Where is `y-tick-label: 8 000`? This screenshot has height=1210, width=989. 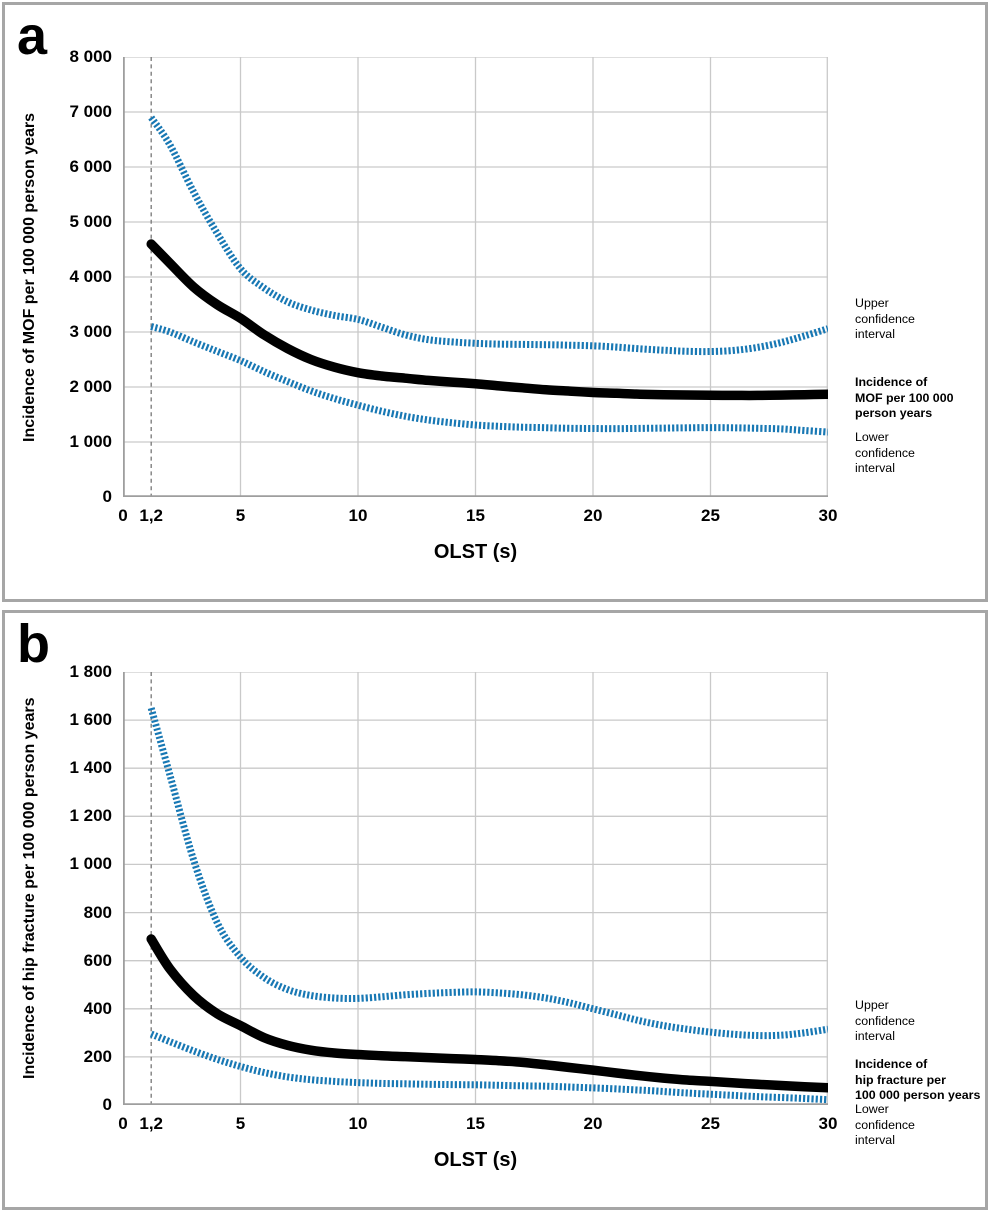 y-tick-label: 8 000 is located at coordinates (90, 56).